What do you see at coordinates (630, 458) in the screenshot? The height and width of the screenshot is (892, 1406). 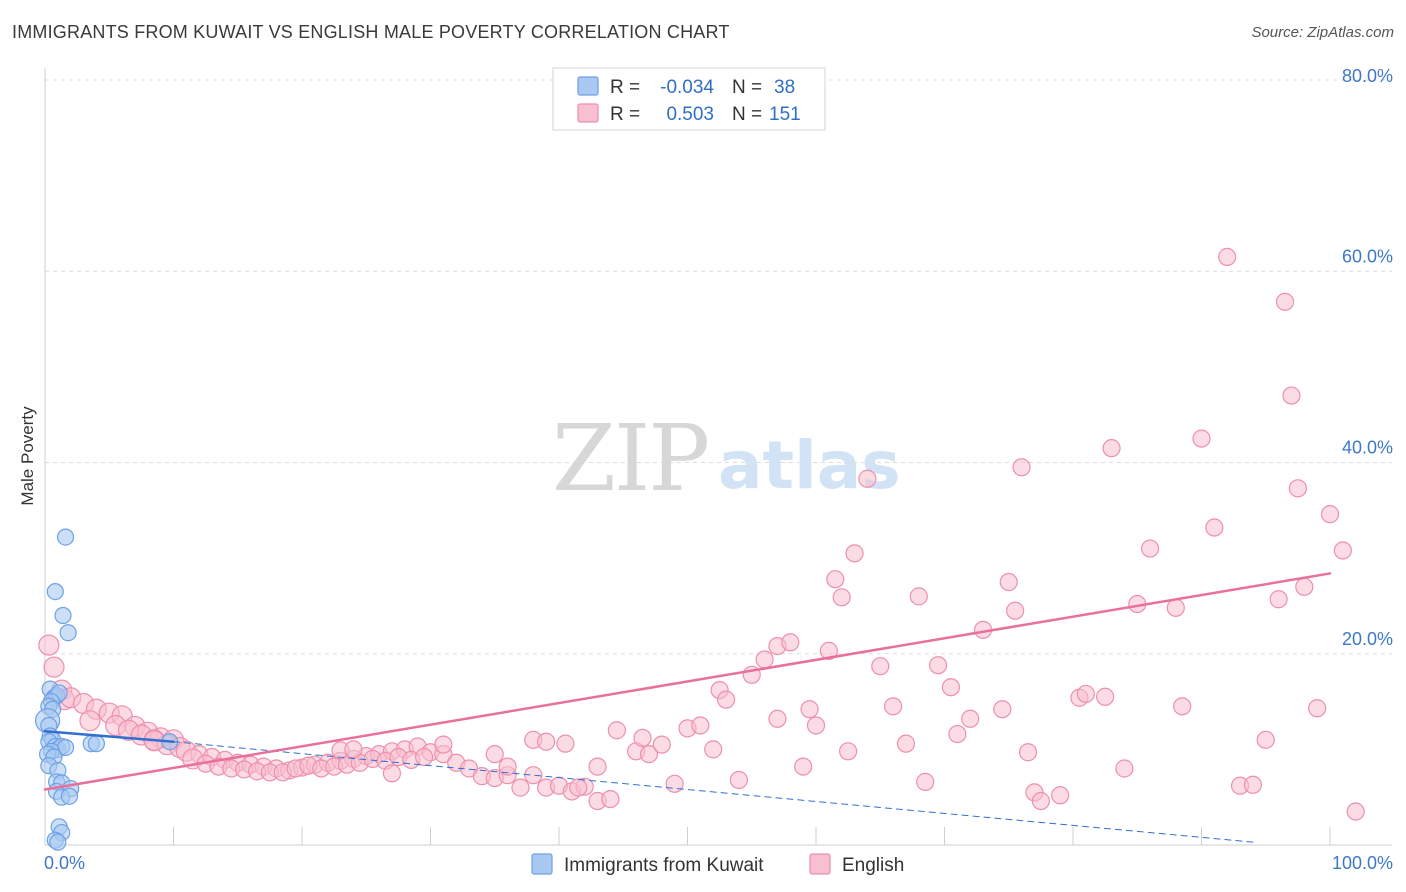 I see `watermark-zip: ZIP` at bounding box center [630, 458].